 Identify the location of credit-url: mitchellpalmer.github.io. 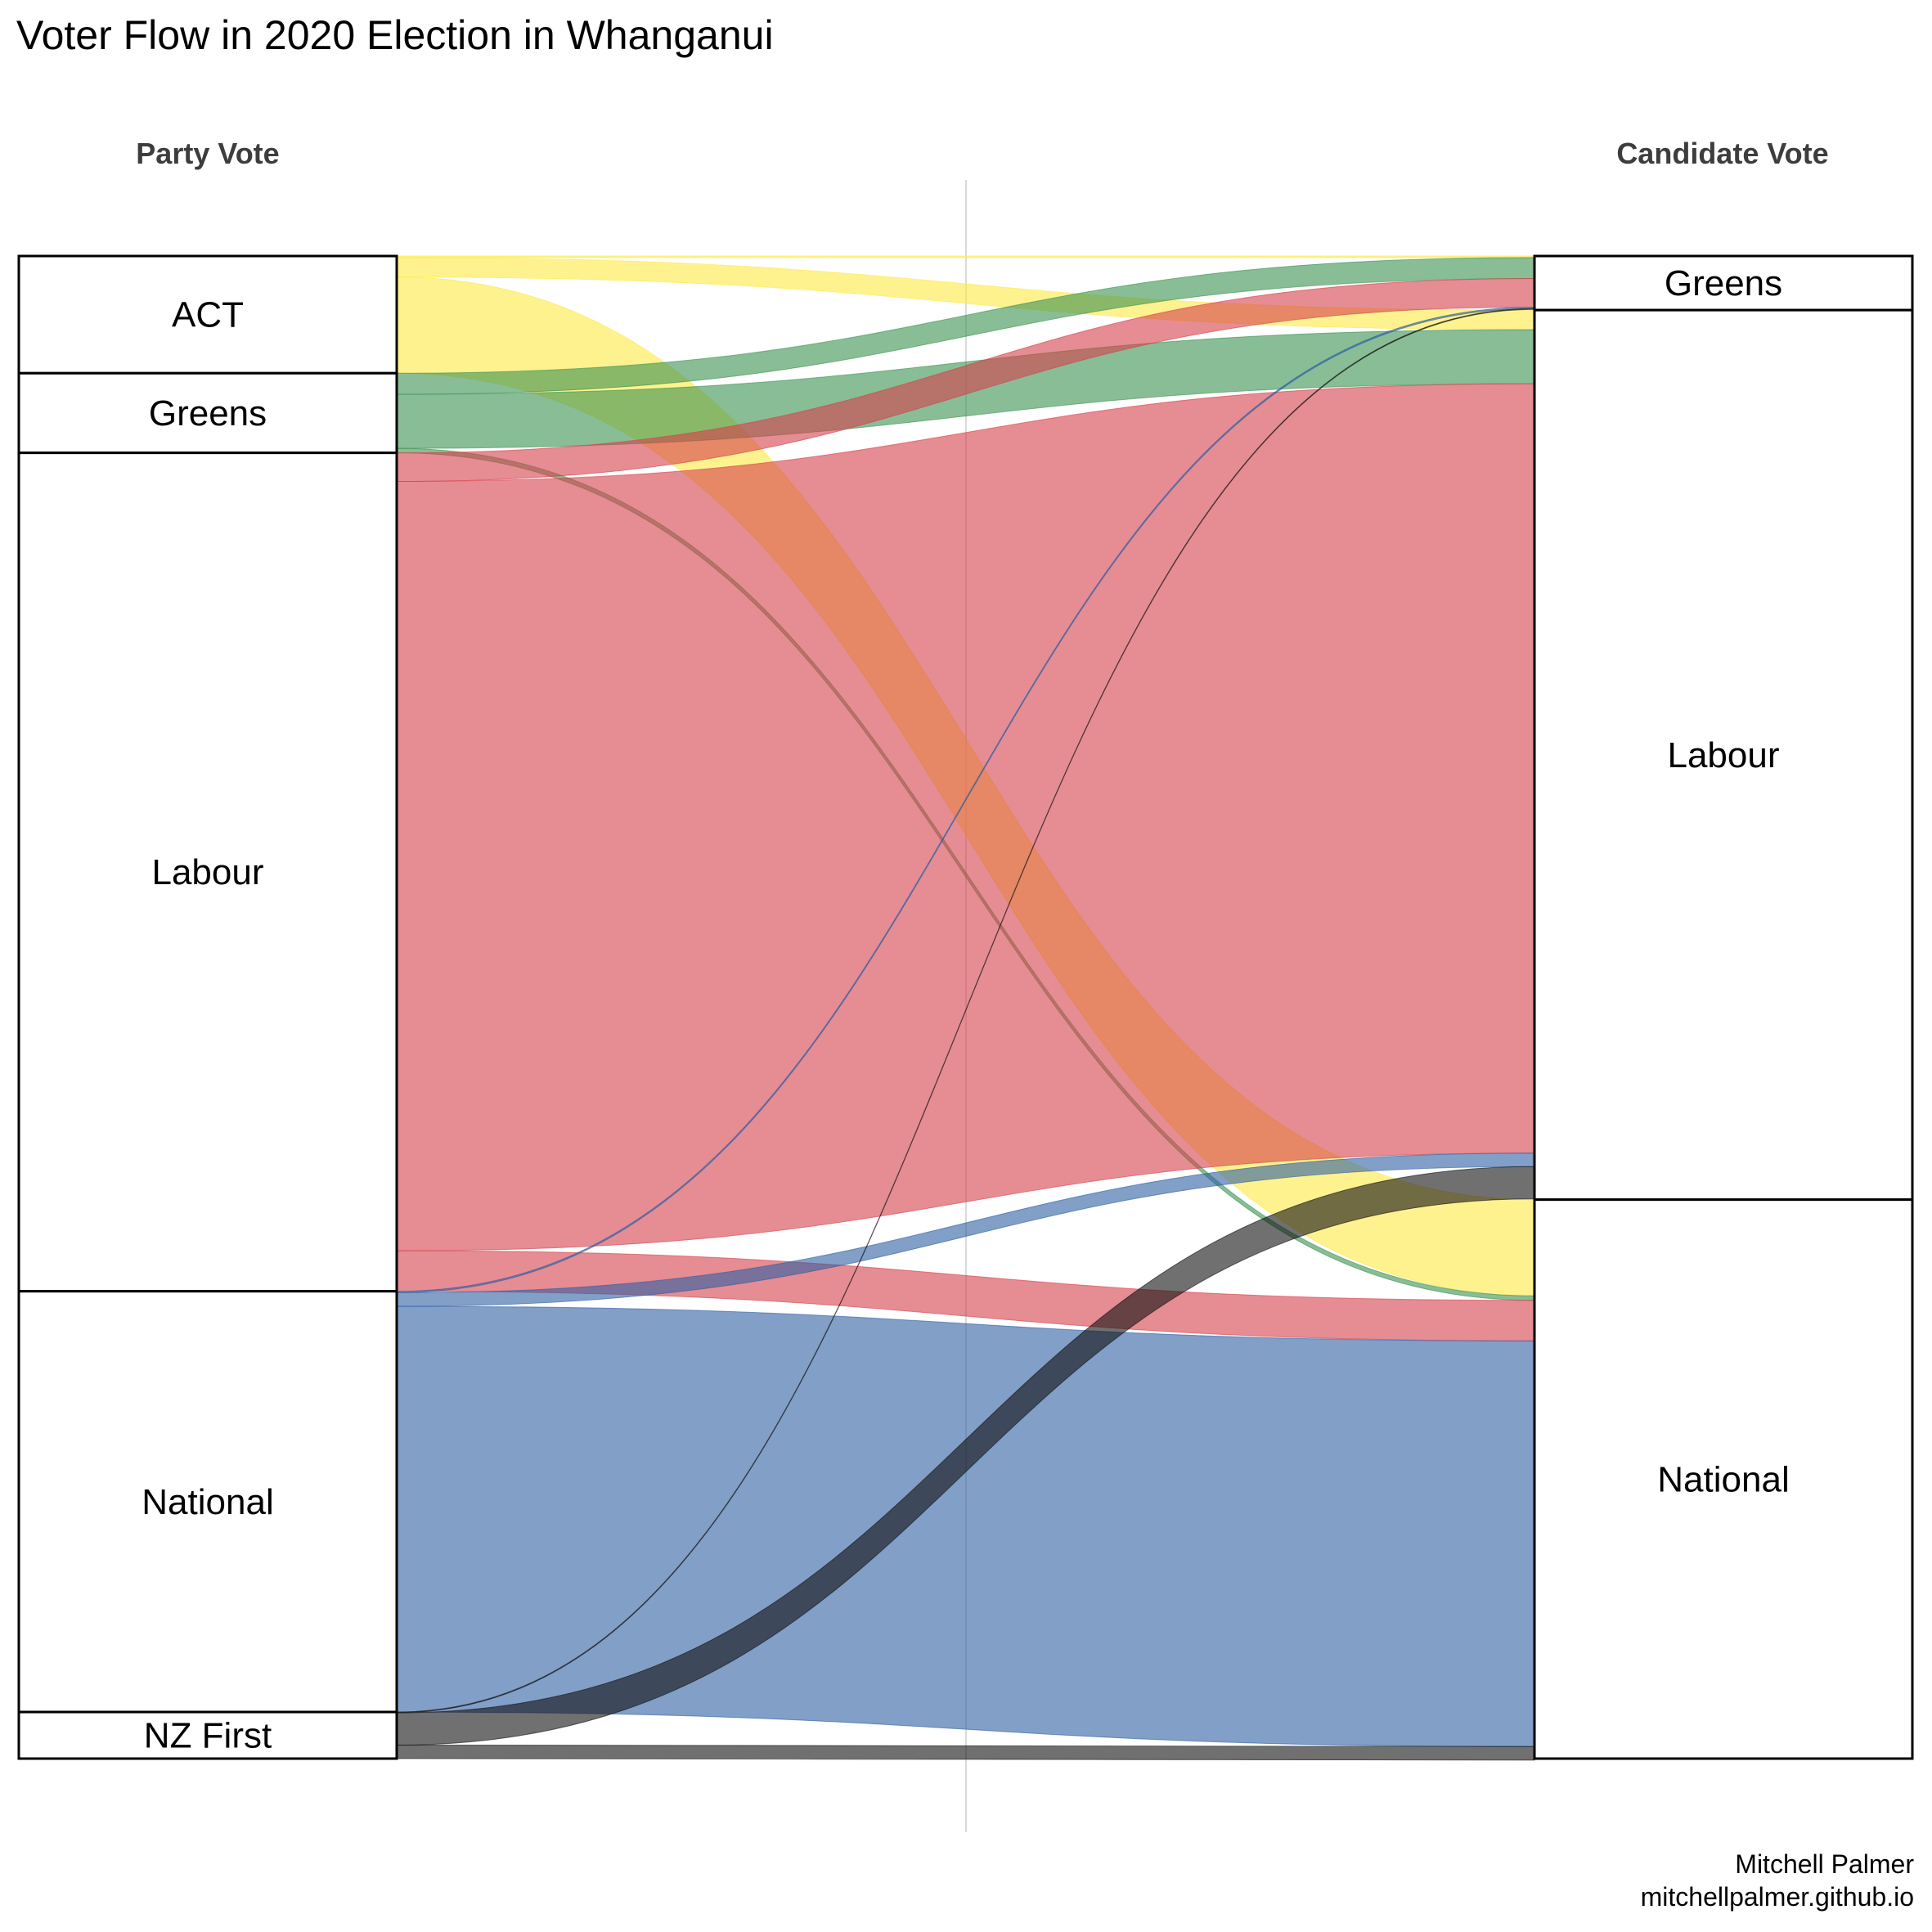
(1777, 1897).